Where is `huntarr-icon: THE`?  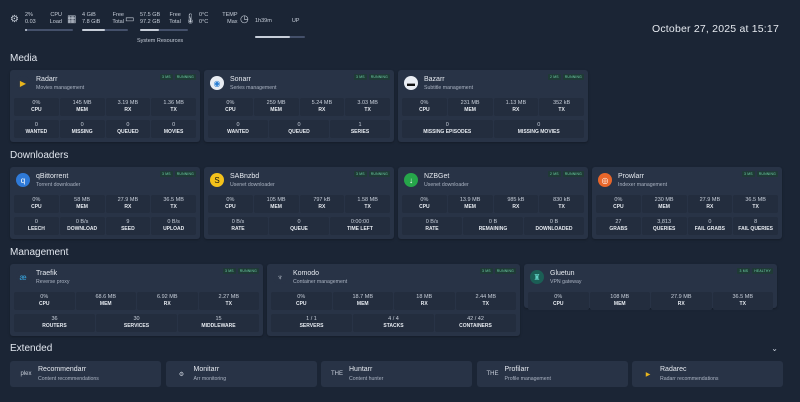 huntarr-icon: THE is located at coordinates (337, 374).